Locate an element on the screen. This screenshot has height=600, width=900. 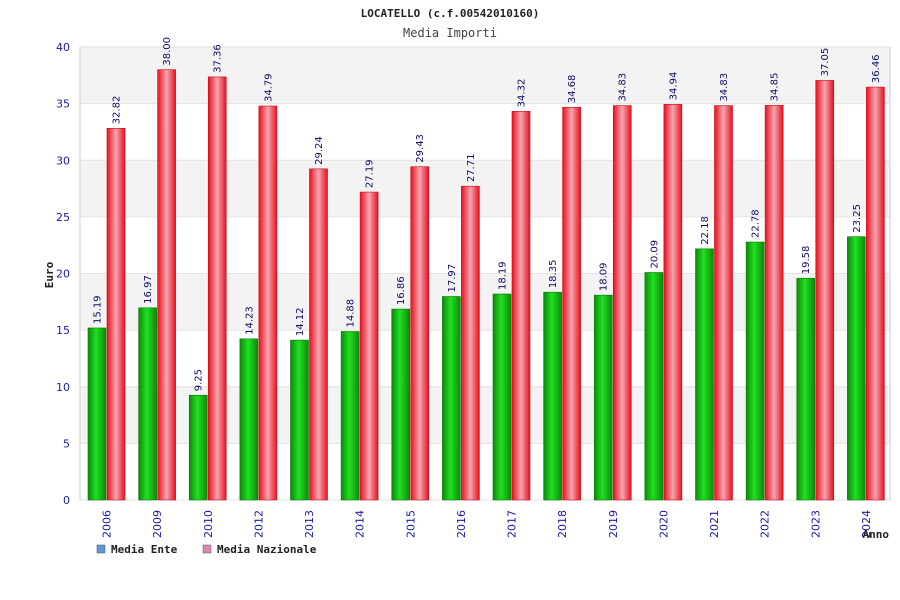
y-axis-label: Euro is located at coordinates (49, 274).